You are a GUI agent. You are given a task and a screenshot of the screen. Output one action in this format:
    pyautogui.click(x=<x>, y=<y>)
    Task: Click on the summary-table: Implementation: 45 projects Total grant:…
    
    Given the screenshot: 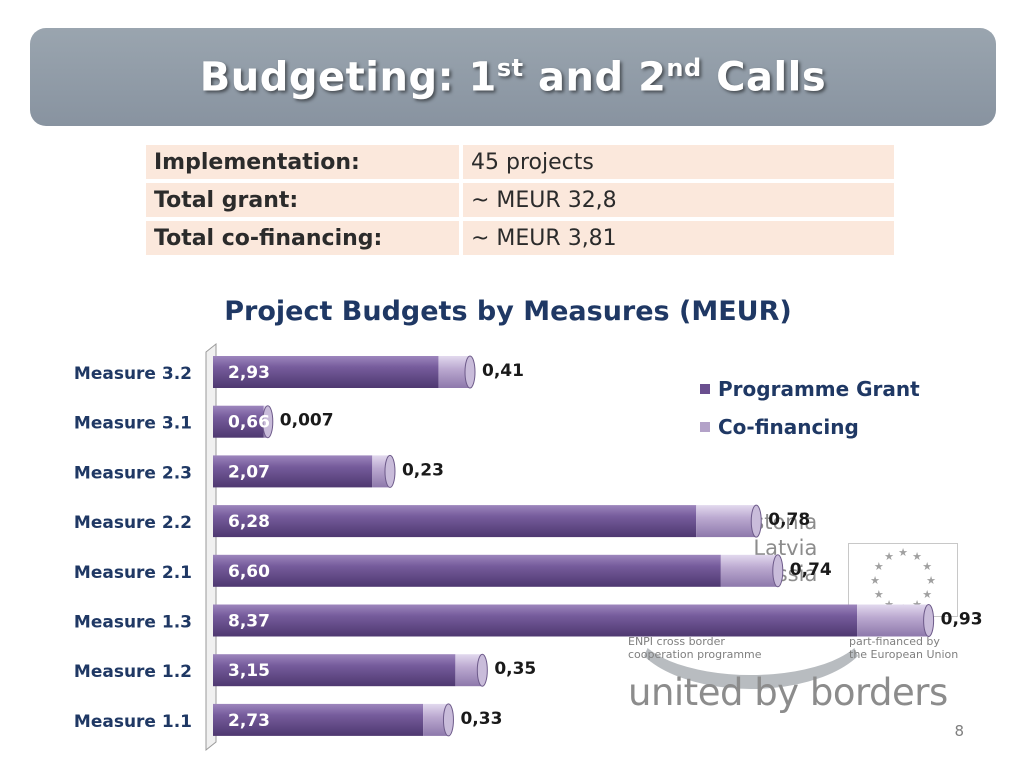 What is the action you would take?
    pyautogui.click(x=520, y=200)
    